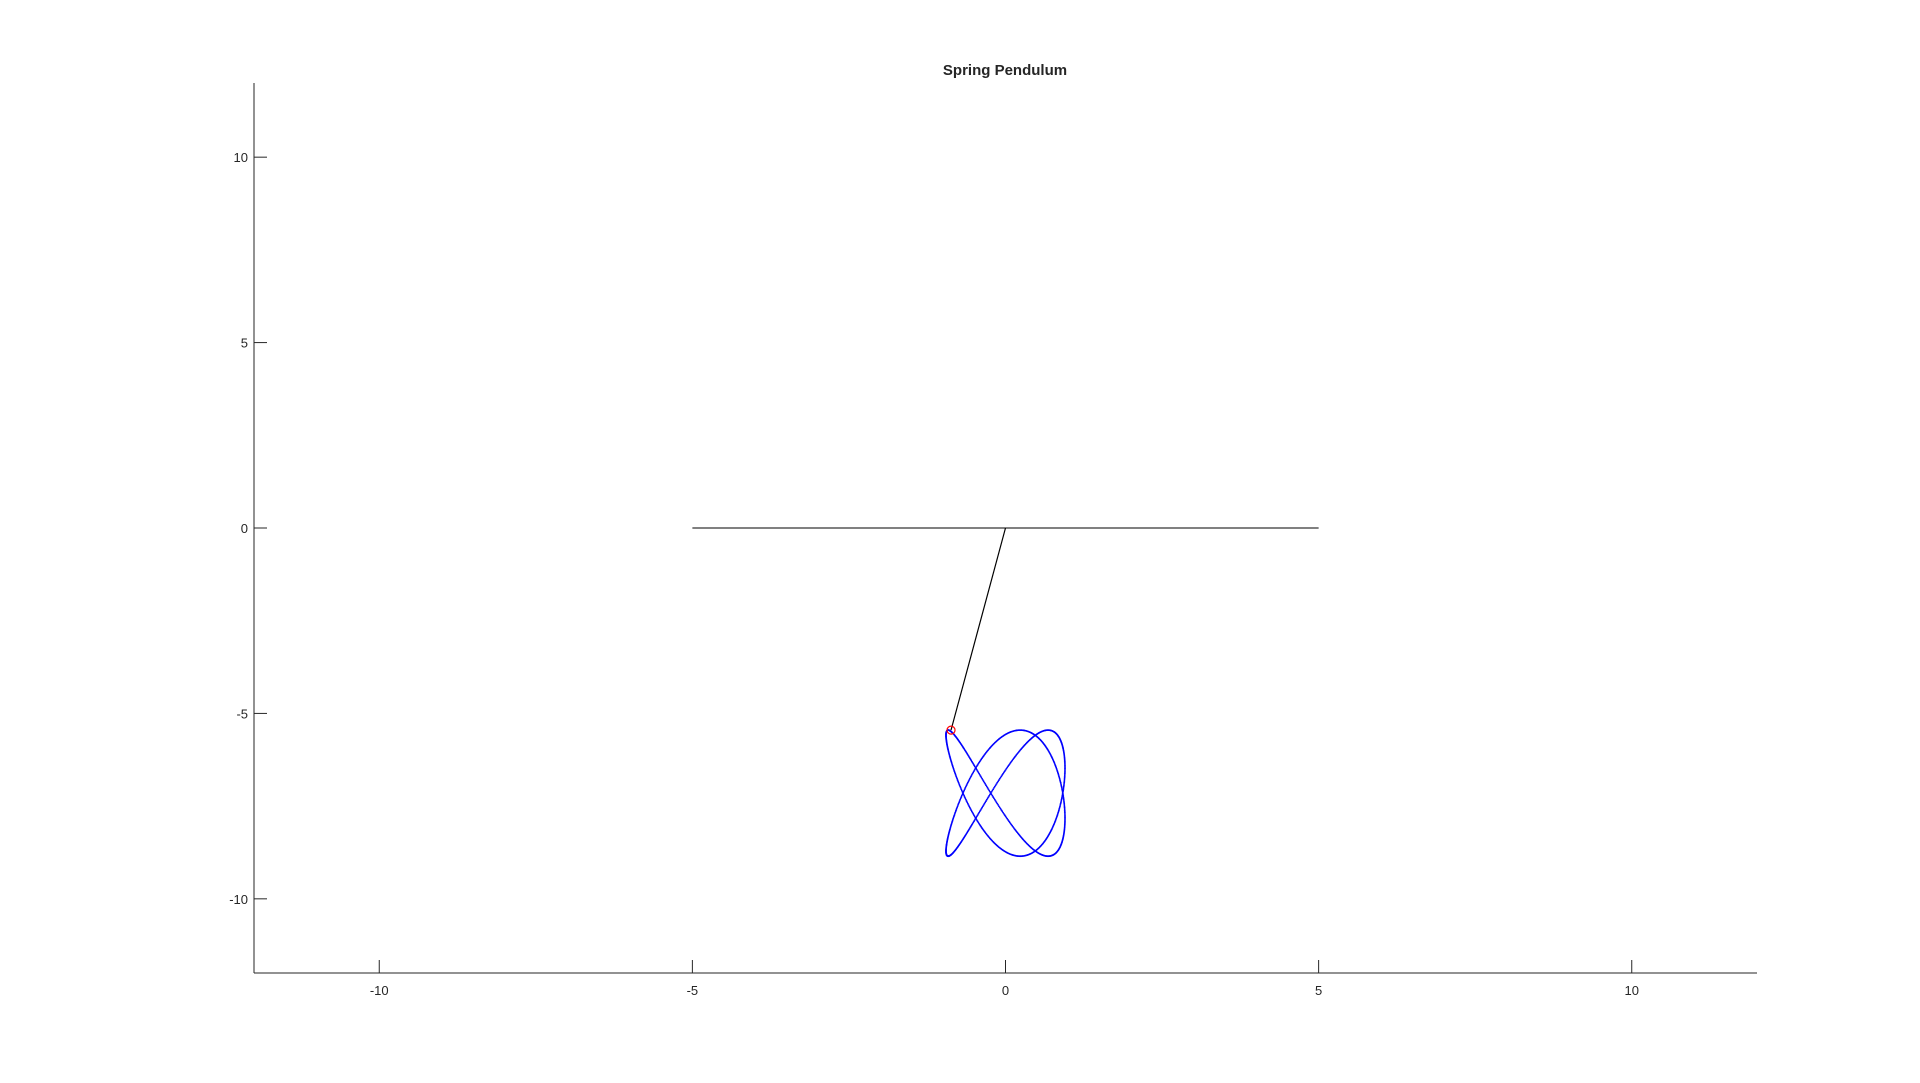  I want to click on spring-line, so click(978, 629).